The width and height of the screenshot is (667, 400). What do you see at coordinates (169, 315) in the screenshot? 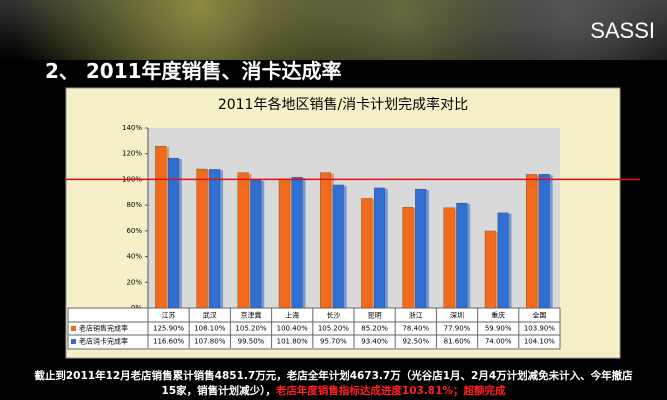
I see `x-tick-label: 江苏` at bounding box center [169, 315].